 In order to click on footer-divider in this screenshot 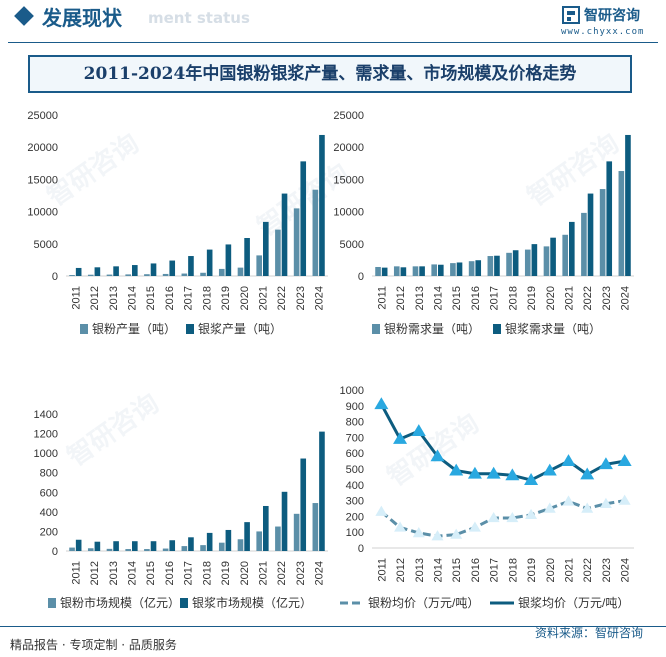, I will do `click(333, 626)`.